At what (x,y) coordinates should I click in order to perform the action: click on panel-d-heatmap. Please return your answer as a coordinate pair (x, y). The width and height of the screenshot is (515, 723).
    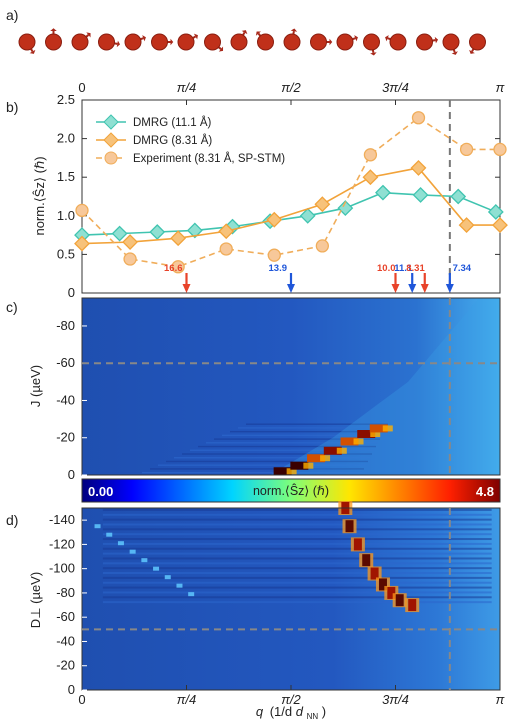
    Looking at the image, I should click on (293, 557).